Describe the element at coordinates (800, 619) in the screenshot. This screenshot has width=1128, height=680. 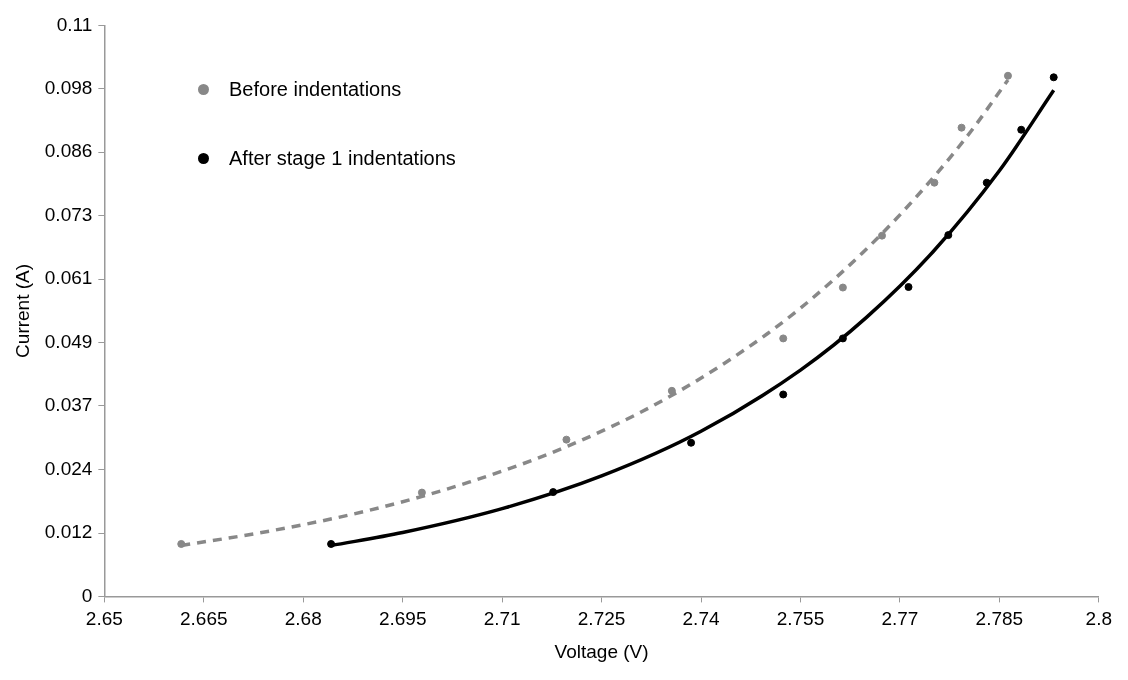
I see `x-tick-label: 2.755` at that location.